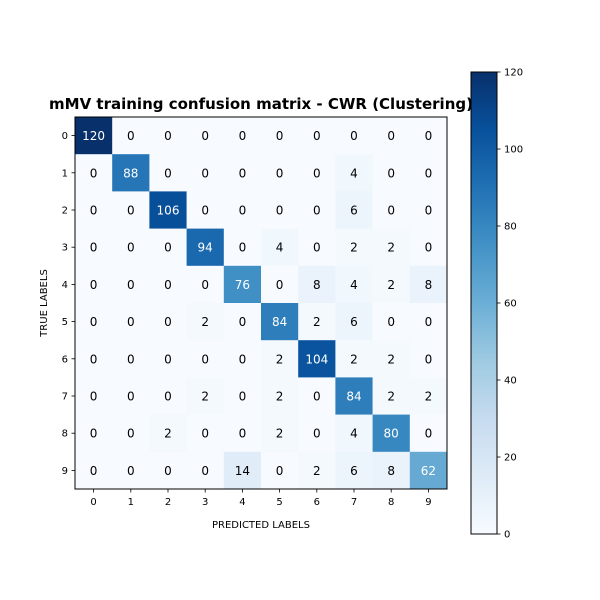 The height and width of the screenshot is (600, 600). What do you see at coordinates (131, 211) in the screenshot?
I see `cell-value-2-1: 0` at bounding box center [131, 211].